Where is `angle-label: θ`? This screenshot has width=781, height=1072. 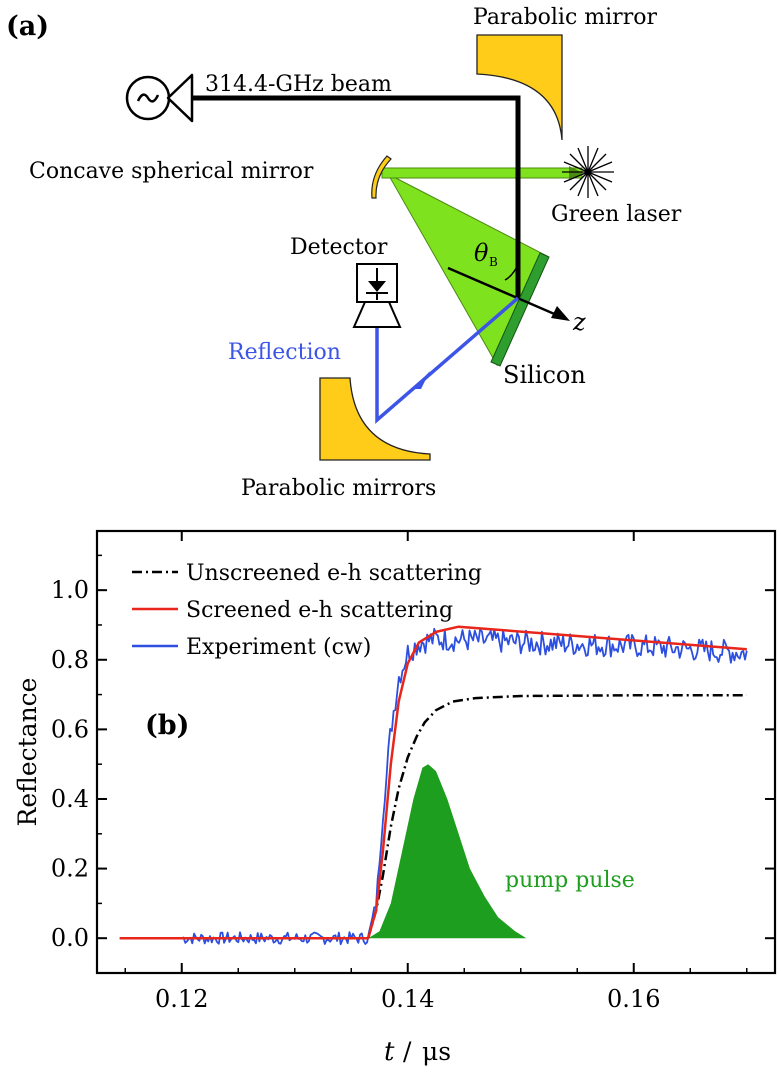
angle-label: θ is located at coordinates (481, 253).